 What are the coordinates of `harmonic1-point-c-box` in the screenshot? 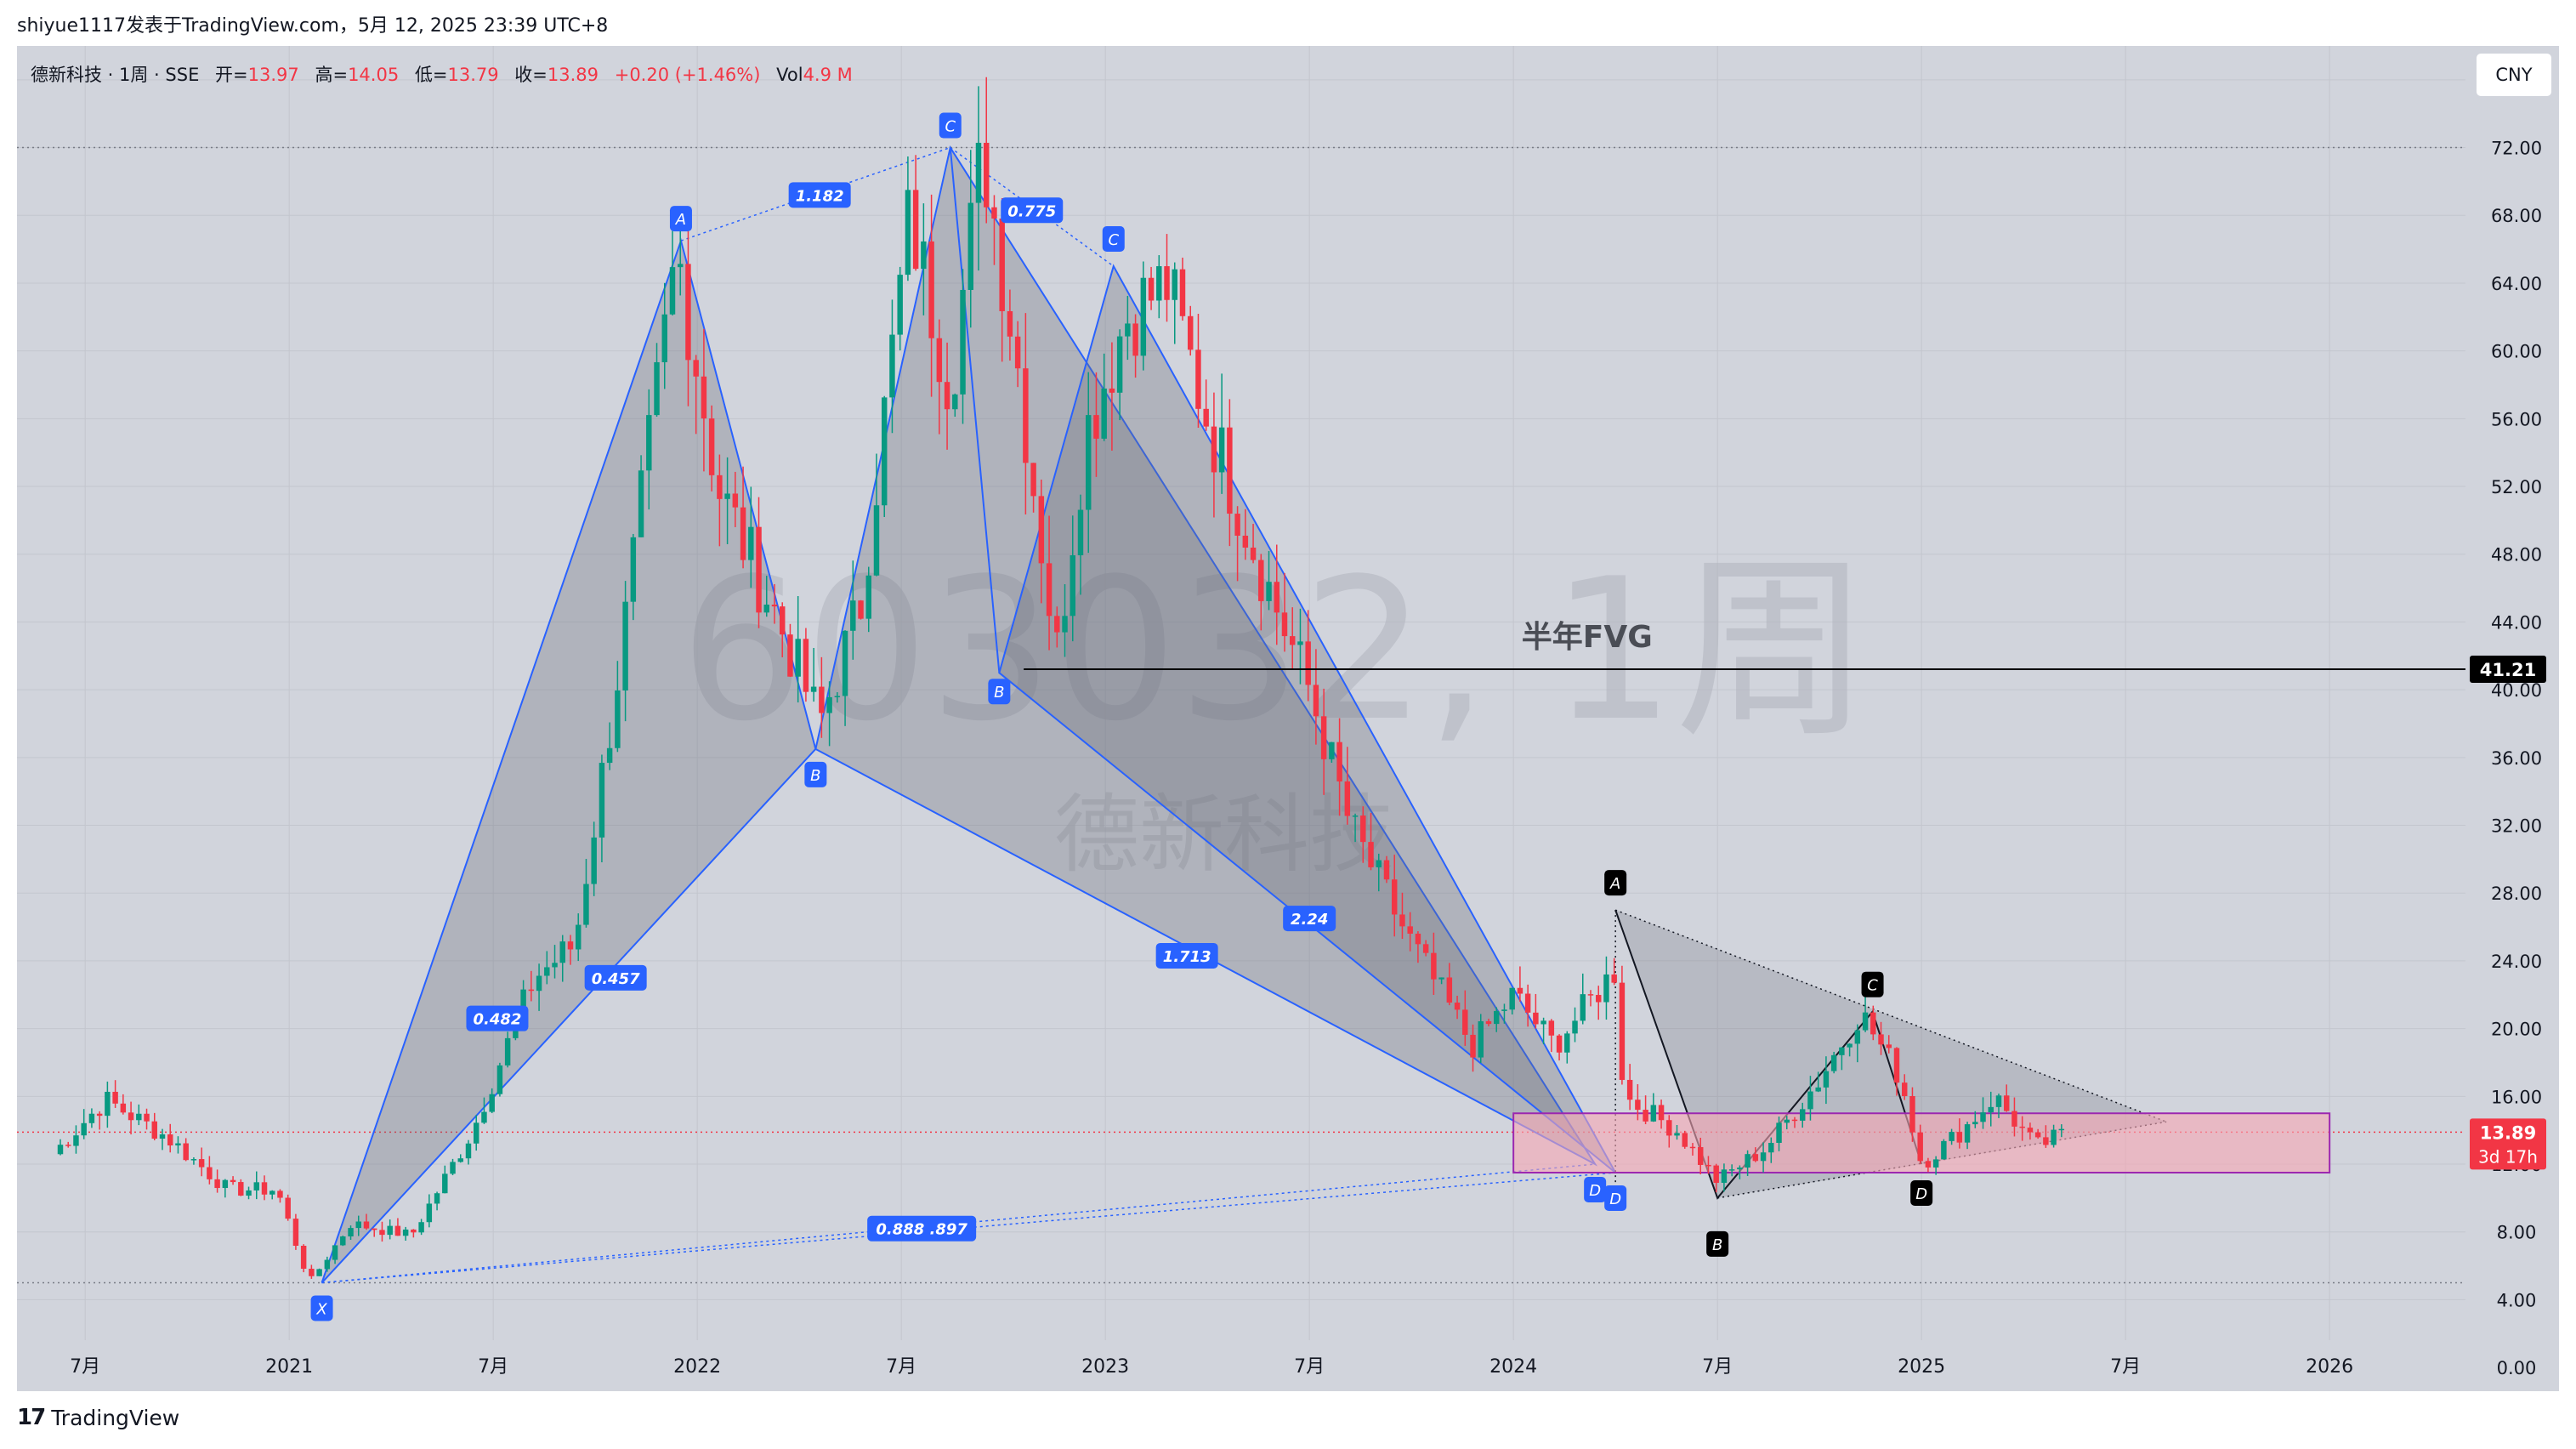 It's located at (951, 125).